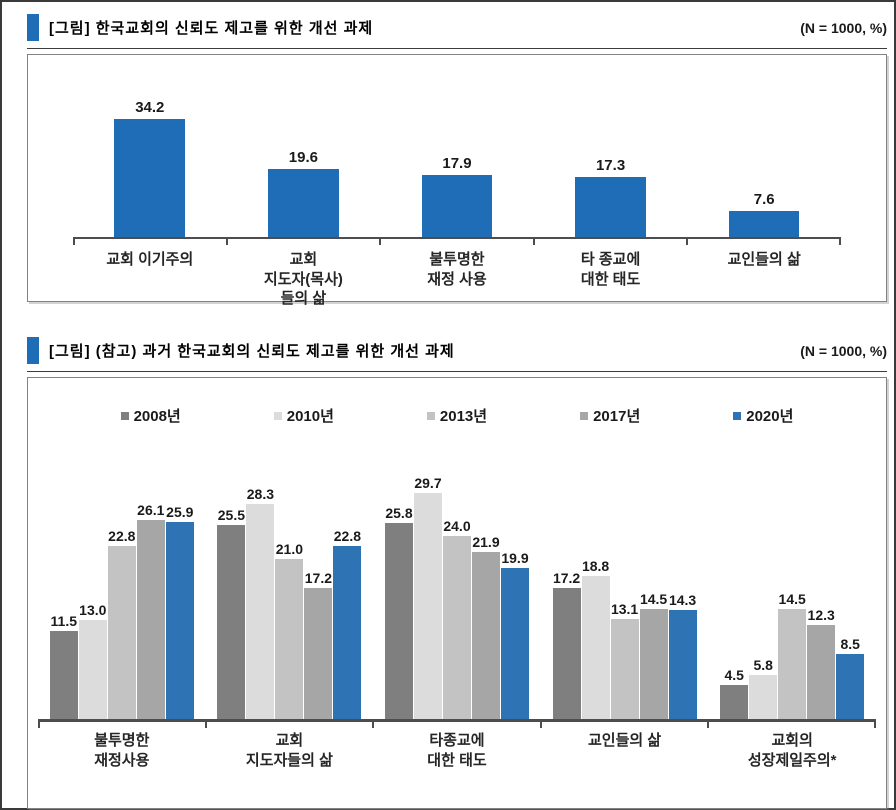  I want to click on chart2-bar-column: 24.0, so click(456, 618).